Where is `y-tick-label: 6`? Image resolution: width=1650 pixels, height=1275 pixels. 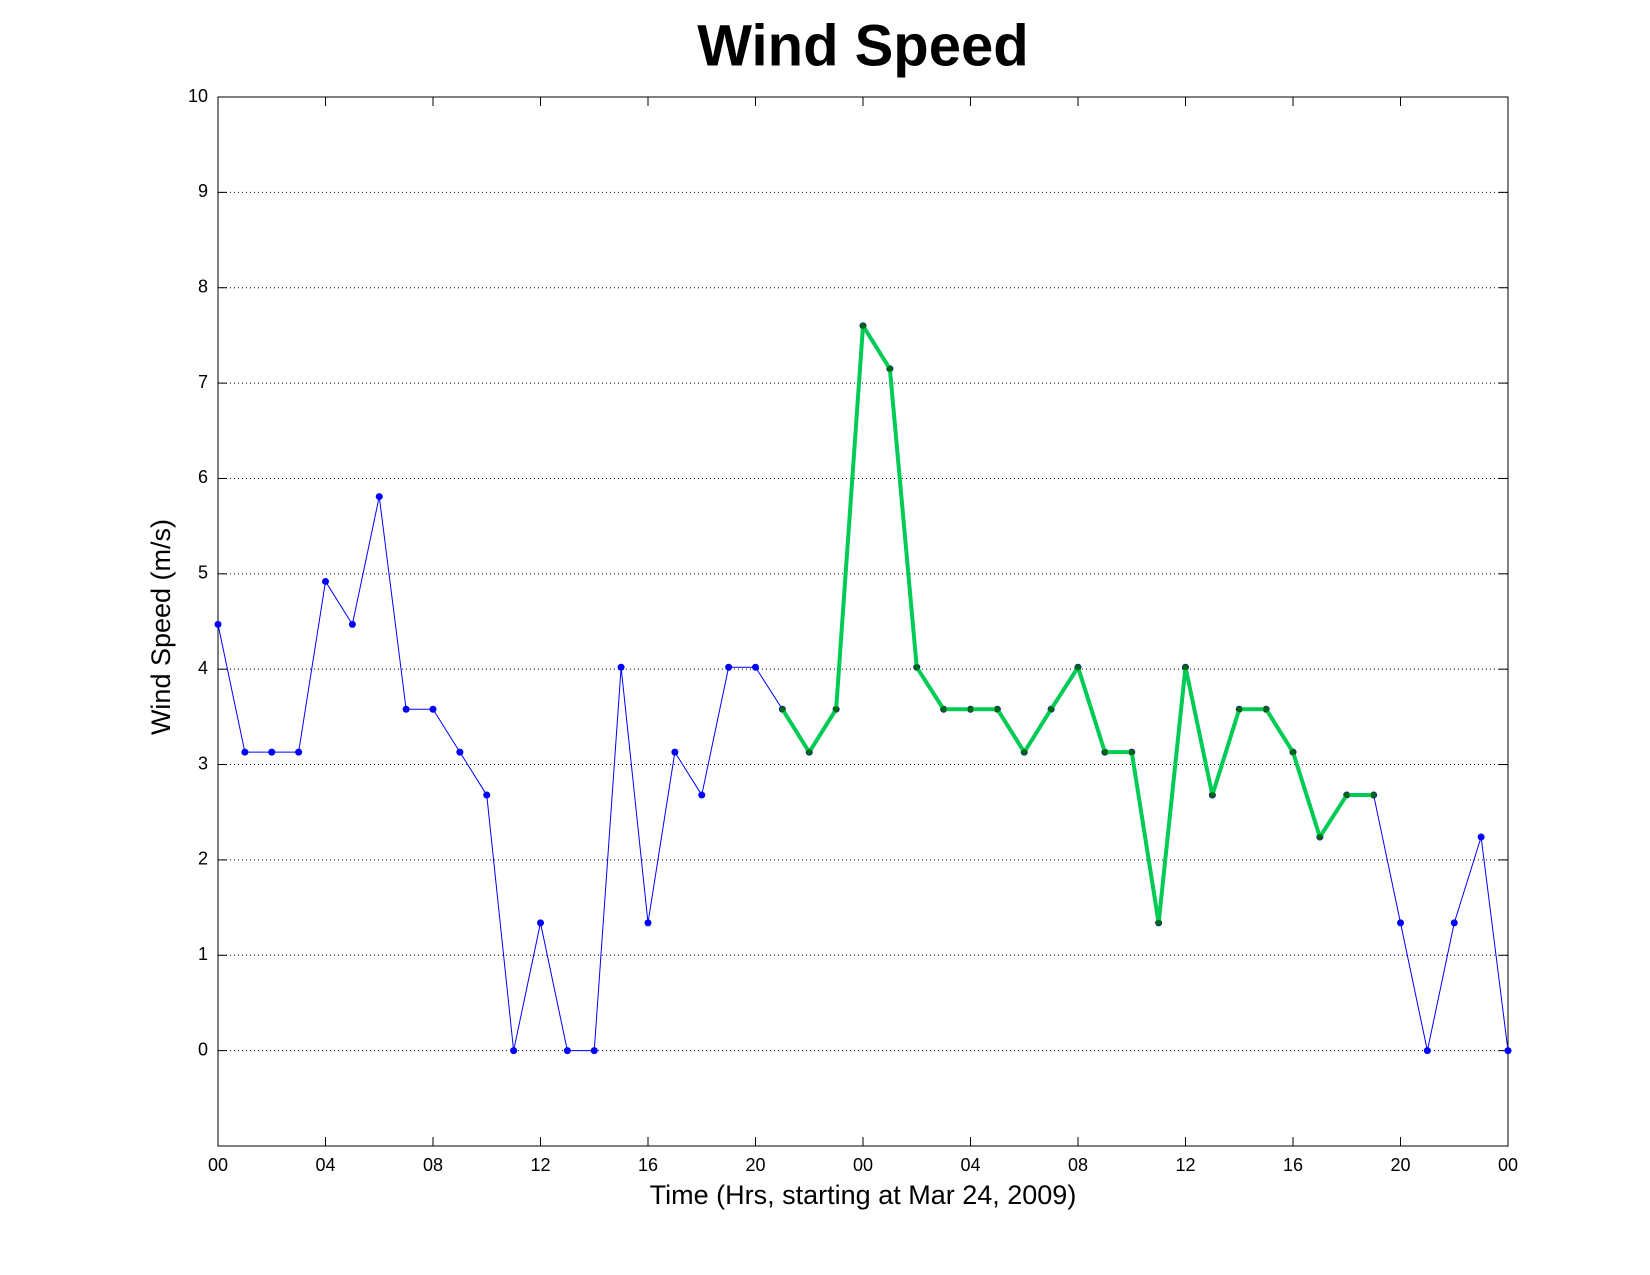 y-tick-label: 6 is located at coordinates (203, 477).